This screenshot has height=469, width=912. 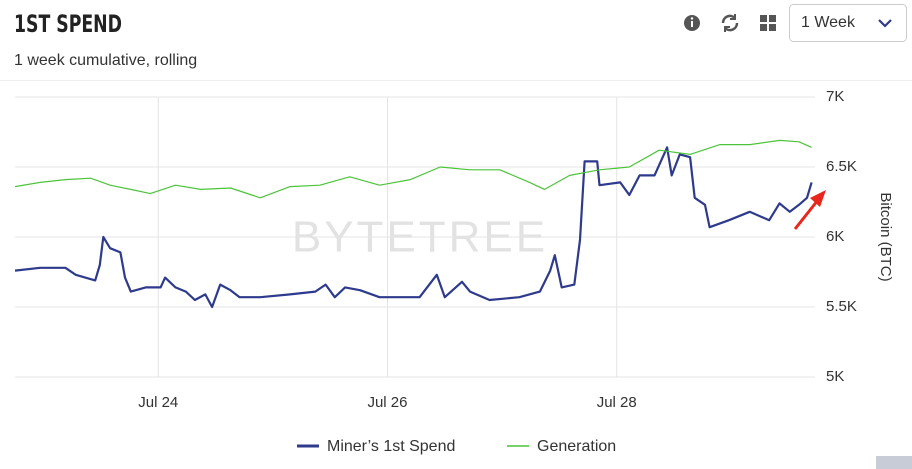 I want to click on legend-item: Miner’s 1st Spend, so click(x=376, y=446).